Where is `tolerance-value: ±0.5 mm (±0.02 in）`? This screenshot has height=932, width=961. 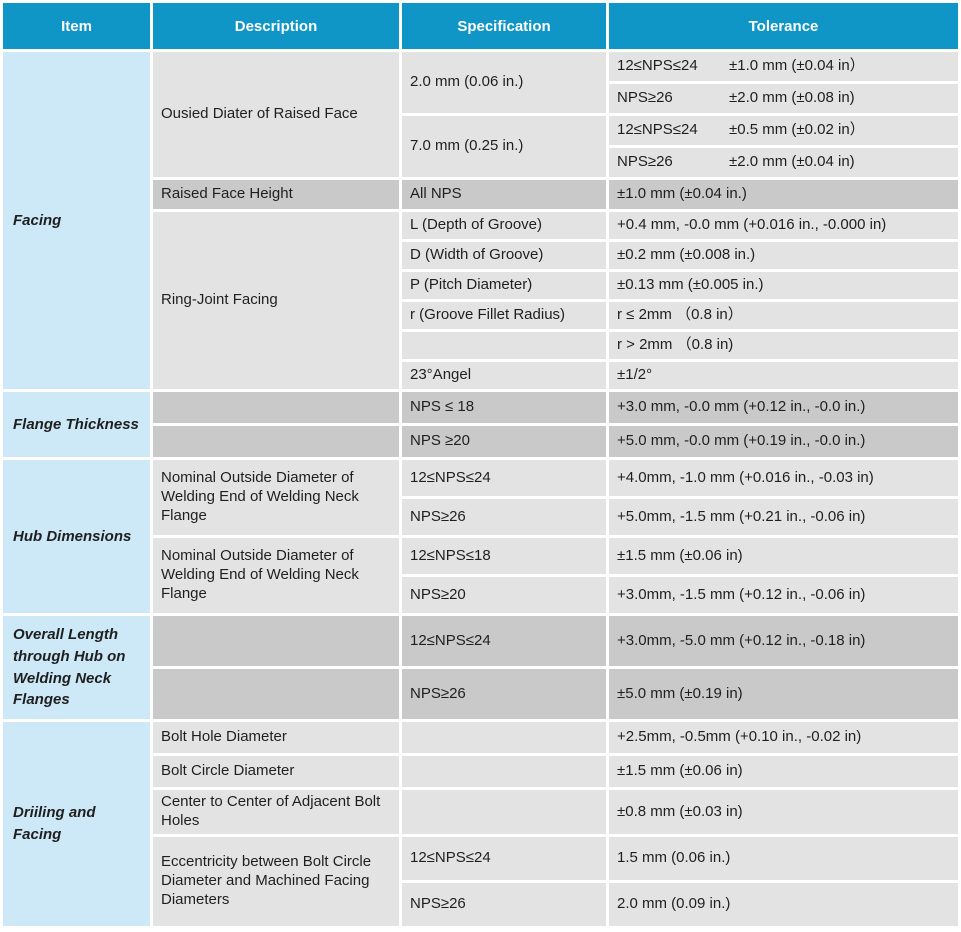
tolerance-value: ±0.5 mm (±0.02 in） is located at coordinates (797, 130).